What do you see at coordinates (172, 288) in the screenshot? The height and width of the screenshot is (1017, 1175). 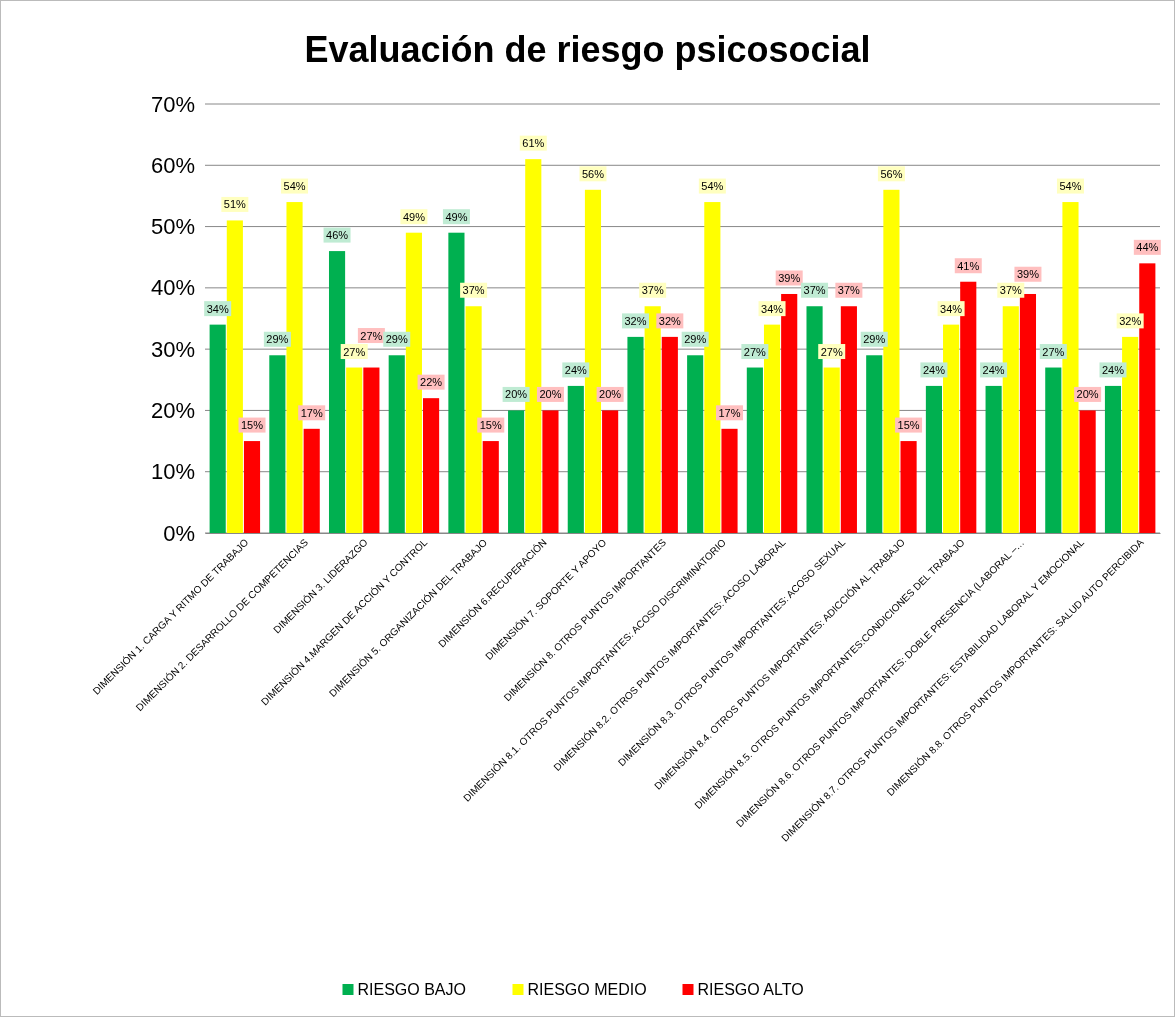 I see `y-tick-label: 40%` at bounding box center [172, 288].